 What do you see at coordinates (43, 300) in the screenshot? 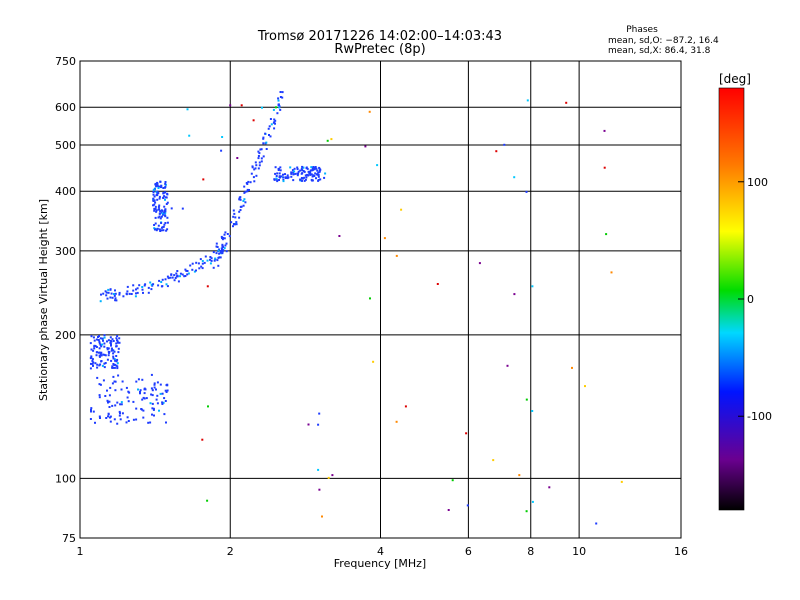
I see `y-axis-label: Stationary phase Virtual Height [km]` at bounding box center [43, 300].